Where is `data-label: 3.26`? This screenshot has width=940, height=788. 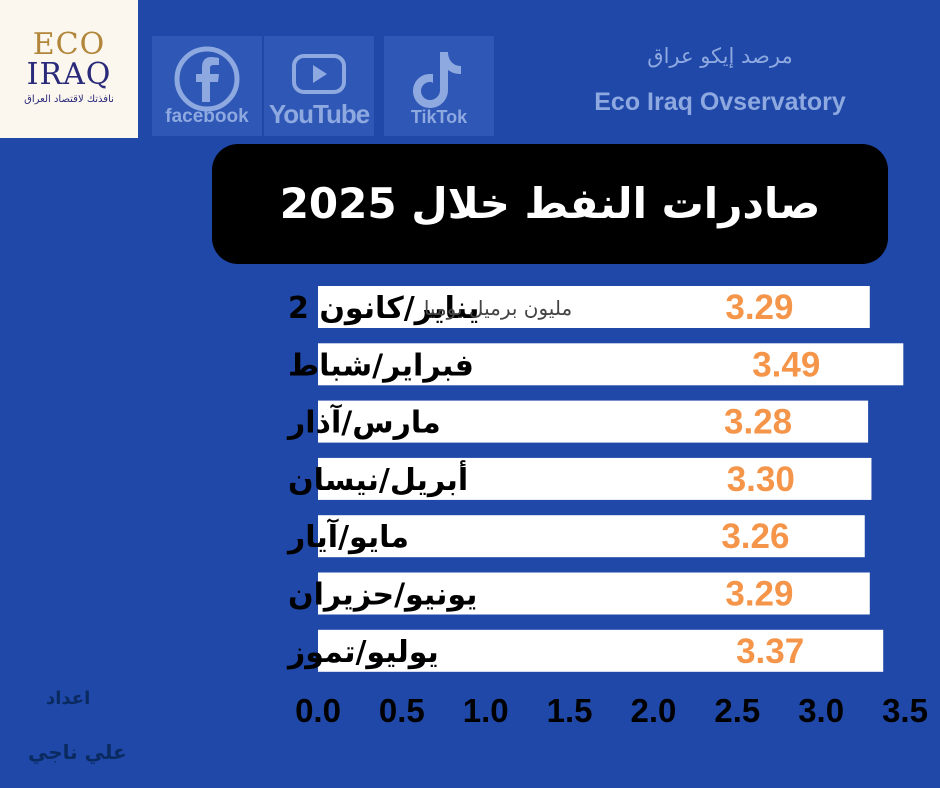 data-label: 3.26 is located at coordinates (755, 536).